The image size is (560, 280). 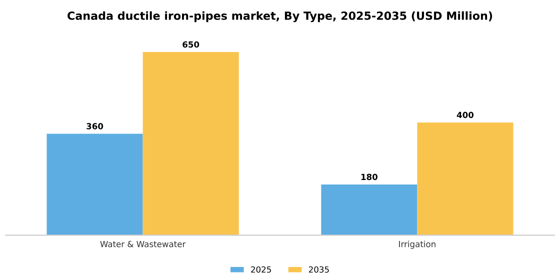 What do you see at coordinates (417, 244) in the screenshot?
I see `x-tick-label: Irrigation` at bounding box center [417, 244].